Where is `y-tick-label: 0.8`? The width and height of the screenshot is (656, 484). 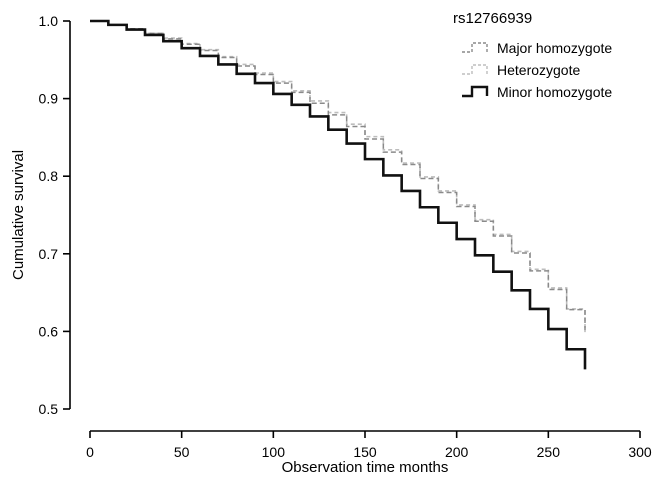 y-tick-label: 0.8 is located at coordinates (49, 176).